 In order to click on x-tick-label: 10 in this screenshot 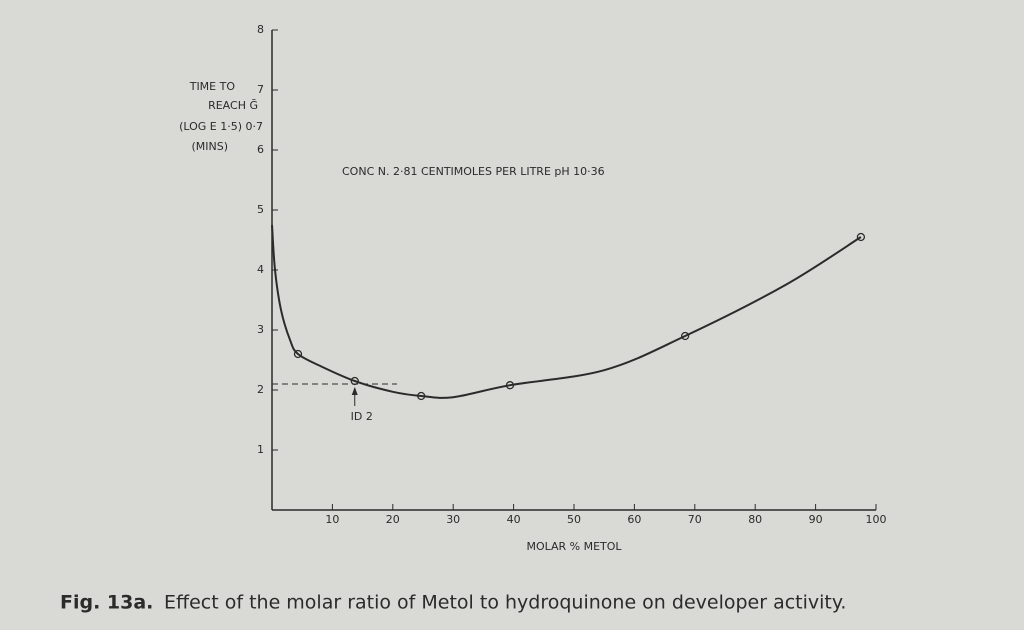, I will do `click(332, 519)`.